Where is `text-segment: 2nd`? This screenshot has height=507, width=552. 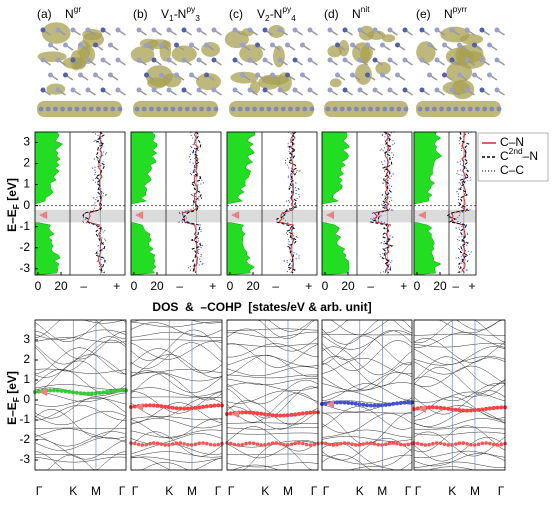
text-segment: 2nd is located at coordinates (516, 151).